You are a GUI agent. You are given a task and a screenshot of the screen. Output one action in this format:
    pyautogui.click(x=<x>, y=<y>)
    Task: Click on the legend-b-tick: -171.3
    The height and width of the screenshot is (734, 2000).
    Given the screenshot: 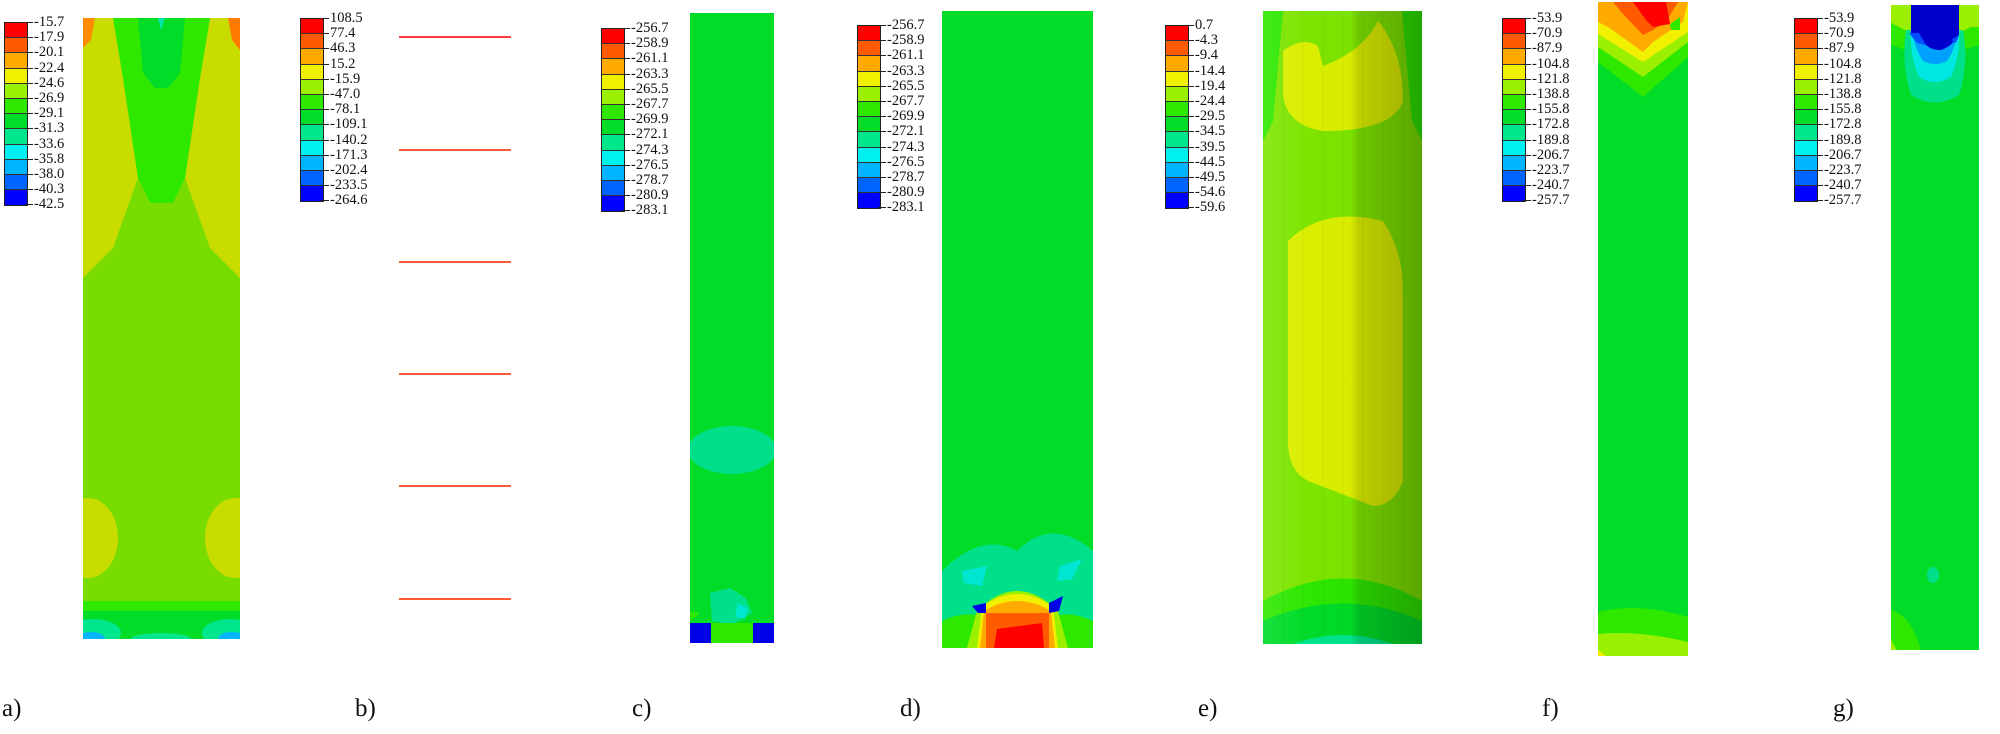 What is the action you would take?
    pyautogui.click(x=344, y=154)
    